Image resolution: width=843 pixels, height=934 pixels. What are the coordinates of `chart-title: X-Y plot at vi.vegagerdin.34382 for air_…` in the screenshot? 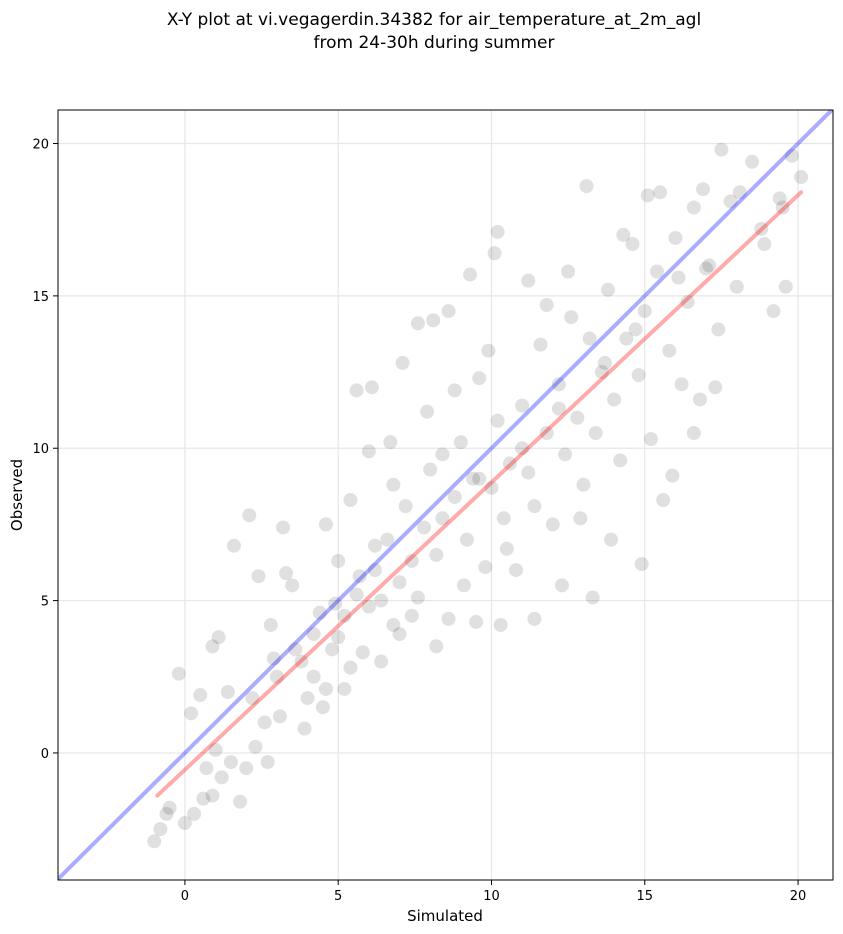 It's located at (434, 20).